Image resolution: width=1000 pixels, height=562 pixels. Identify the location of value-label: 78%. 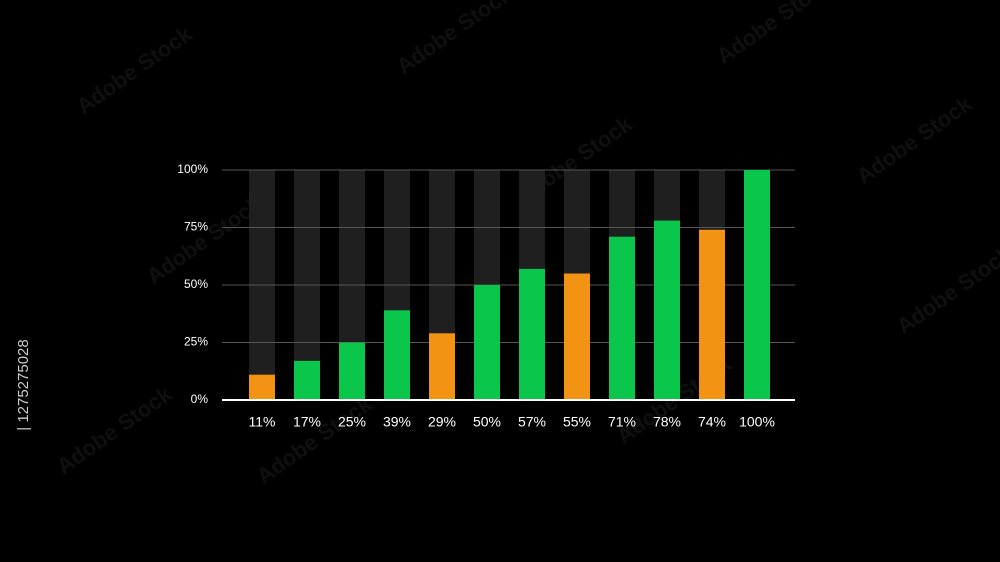
(667, 422).